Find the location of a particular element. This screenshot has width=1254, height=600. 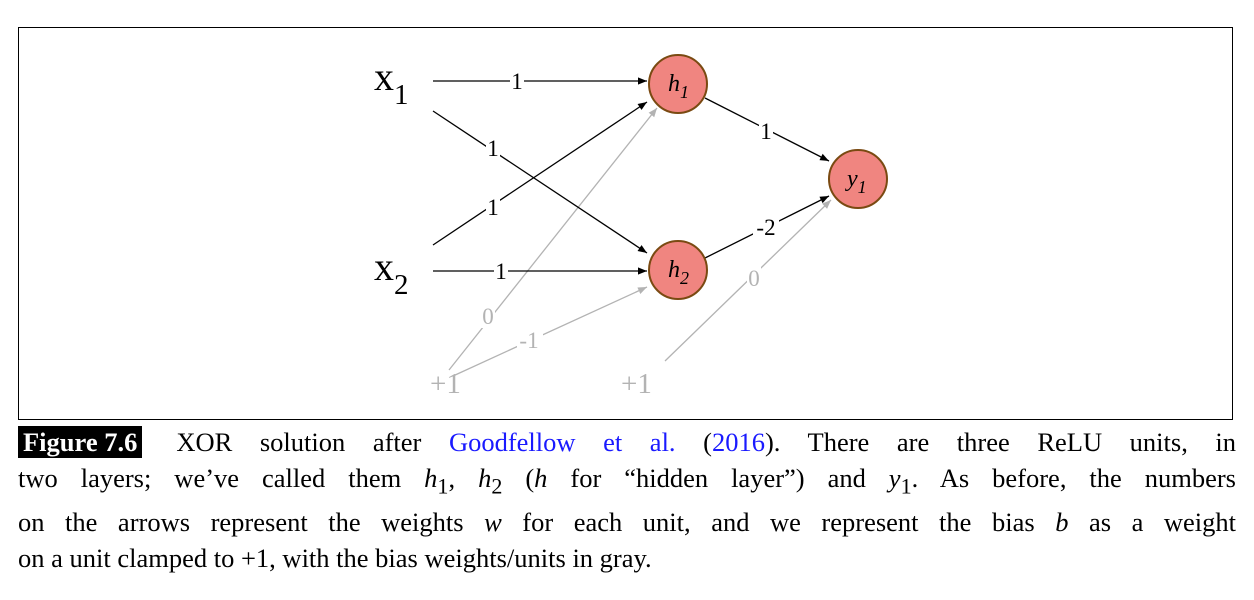

svg-text: x2 is located at coordinates (391, 272).